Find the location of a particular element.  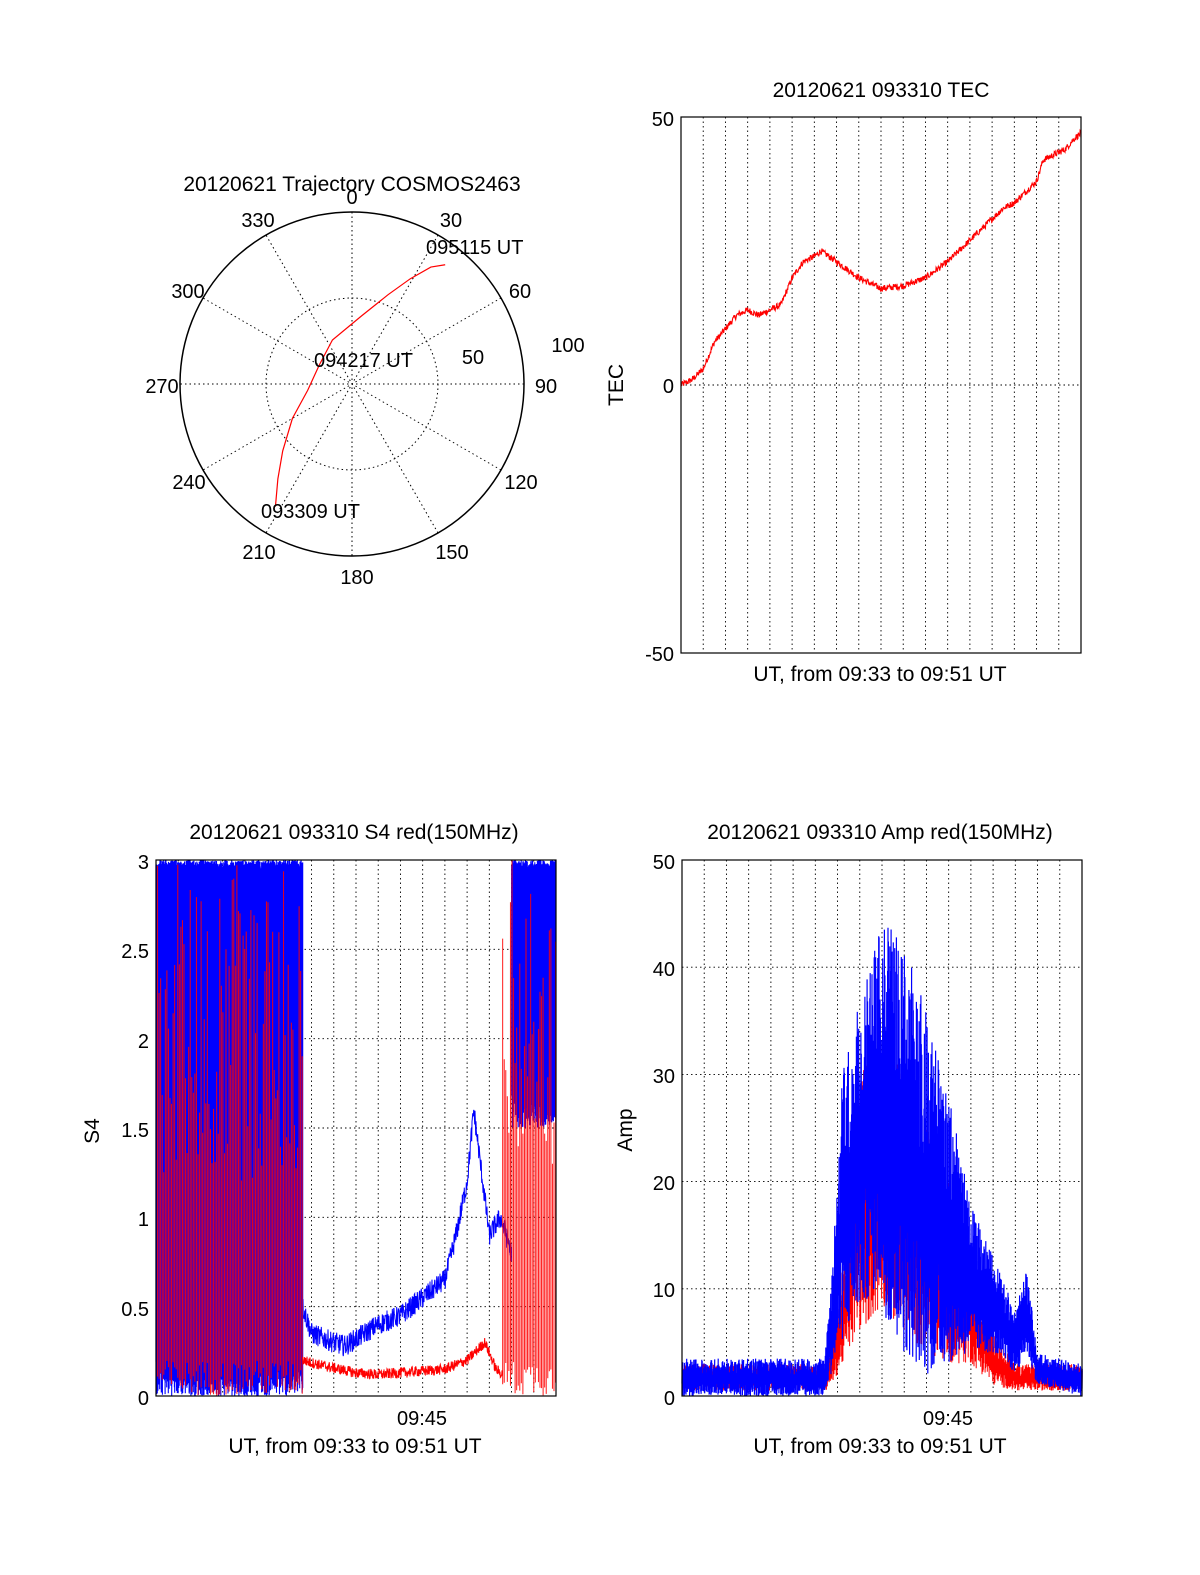

tec-frame is located at coordinates (881, 385).